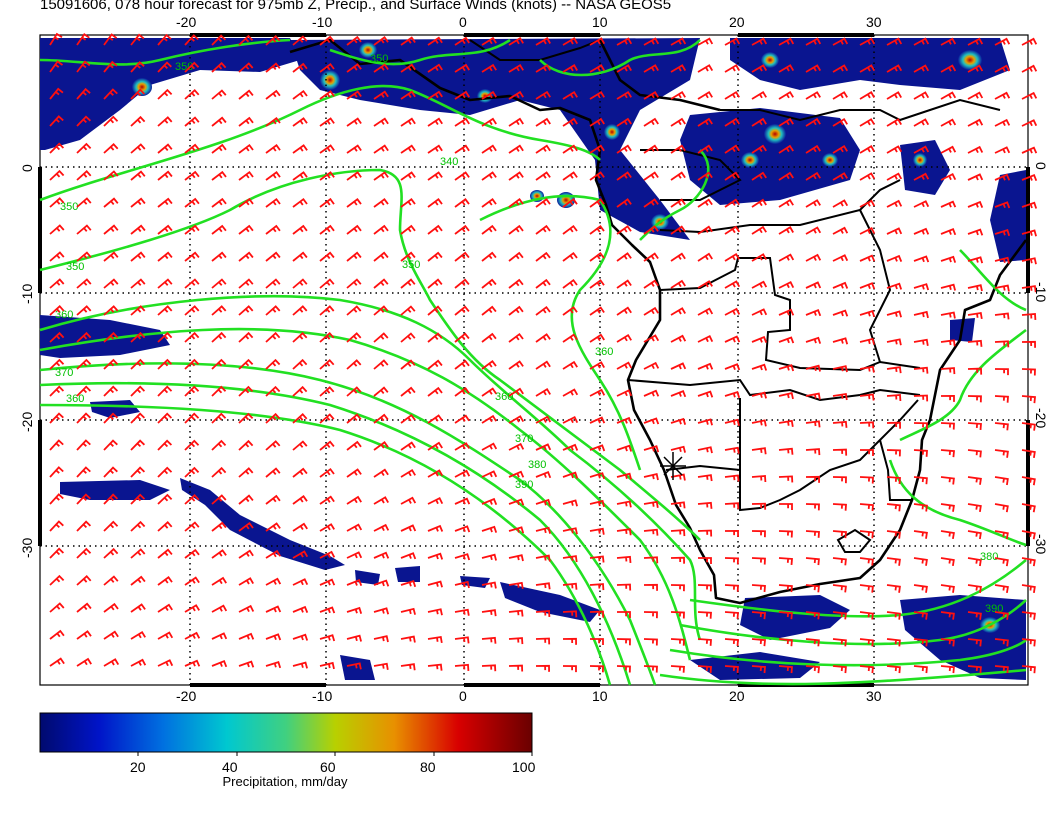  What do you see at coordinates (524, 485) in the screenshot?
I see `contour-label: 390` at bounding box center [524, 485].